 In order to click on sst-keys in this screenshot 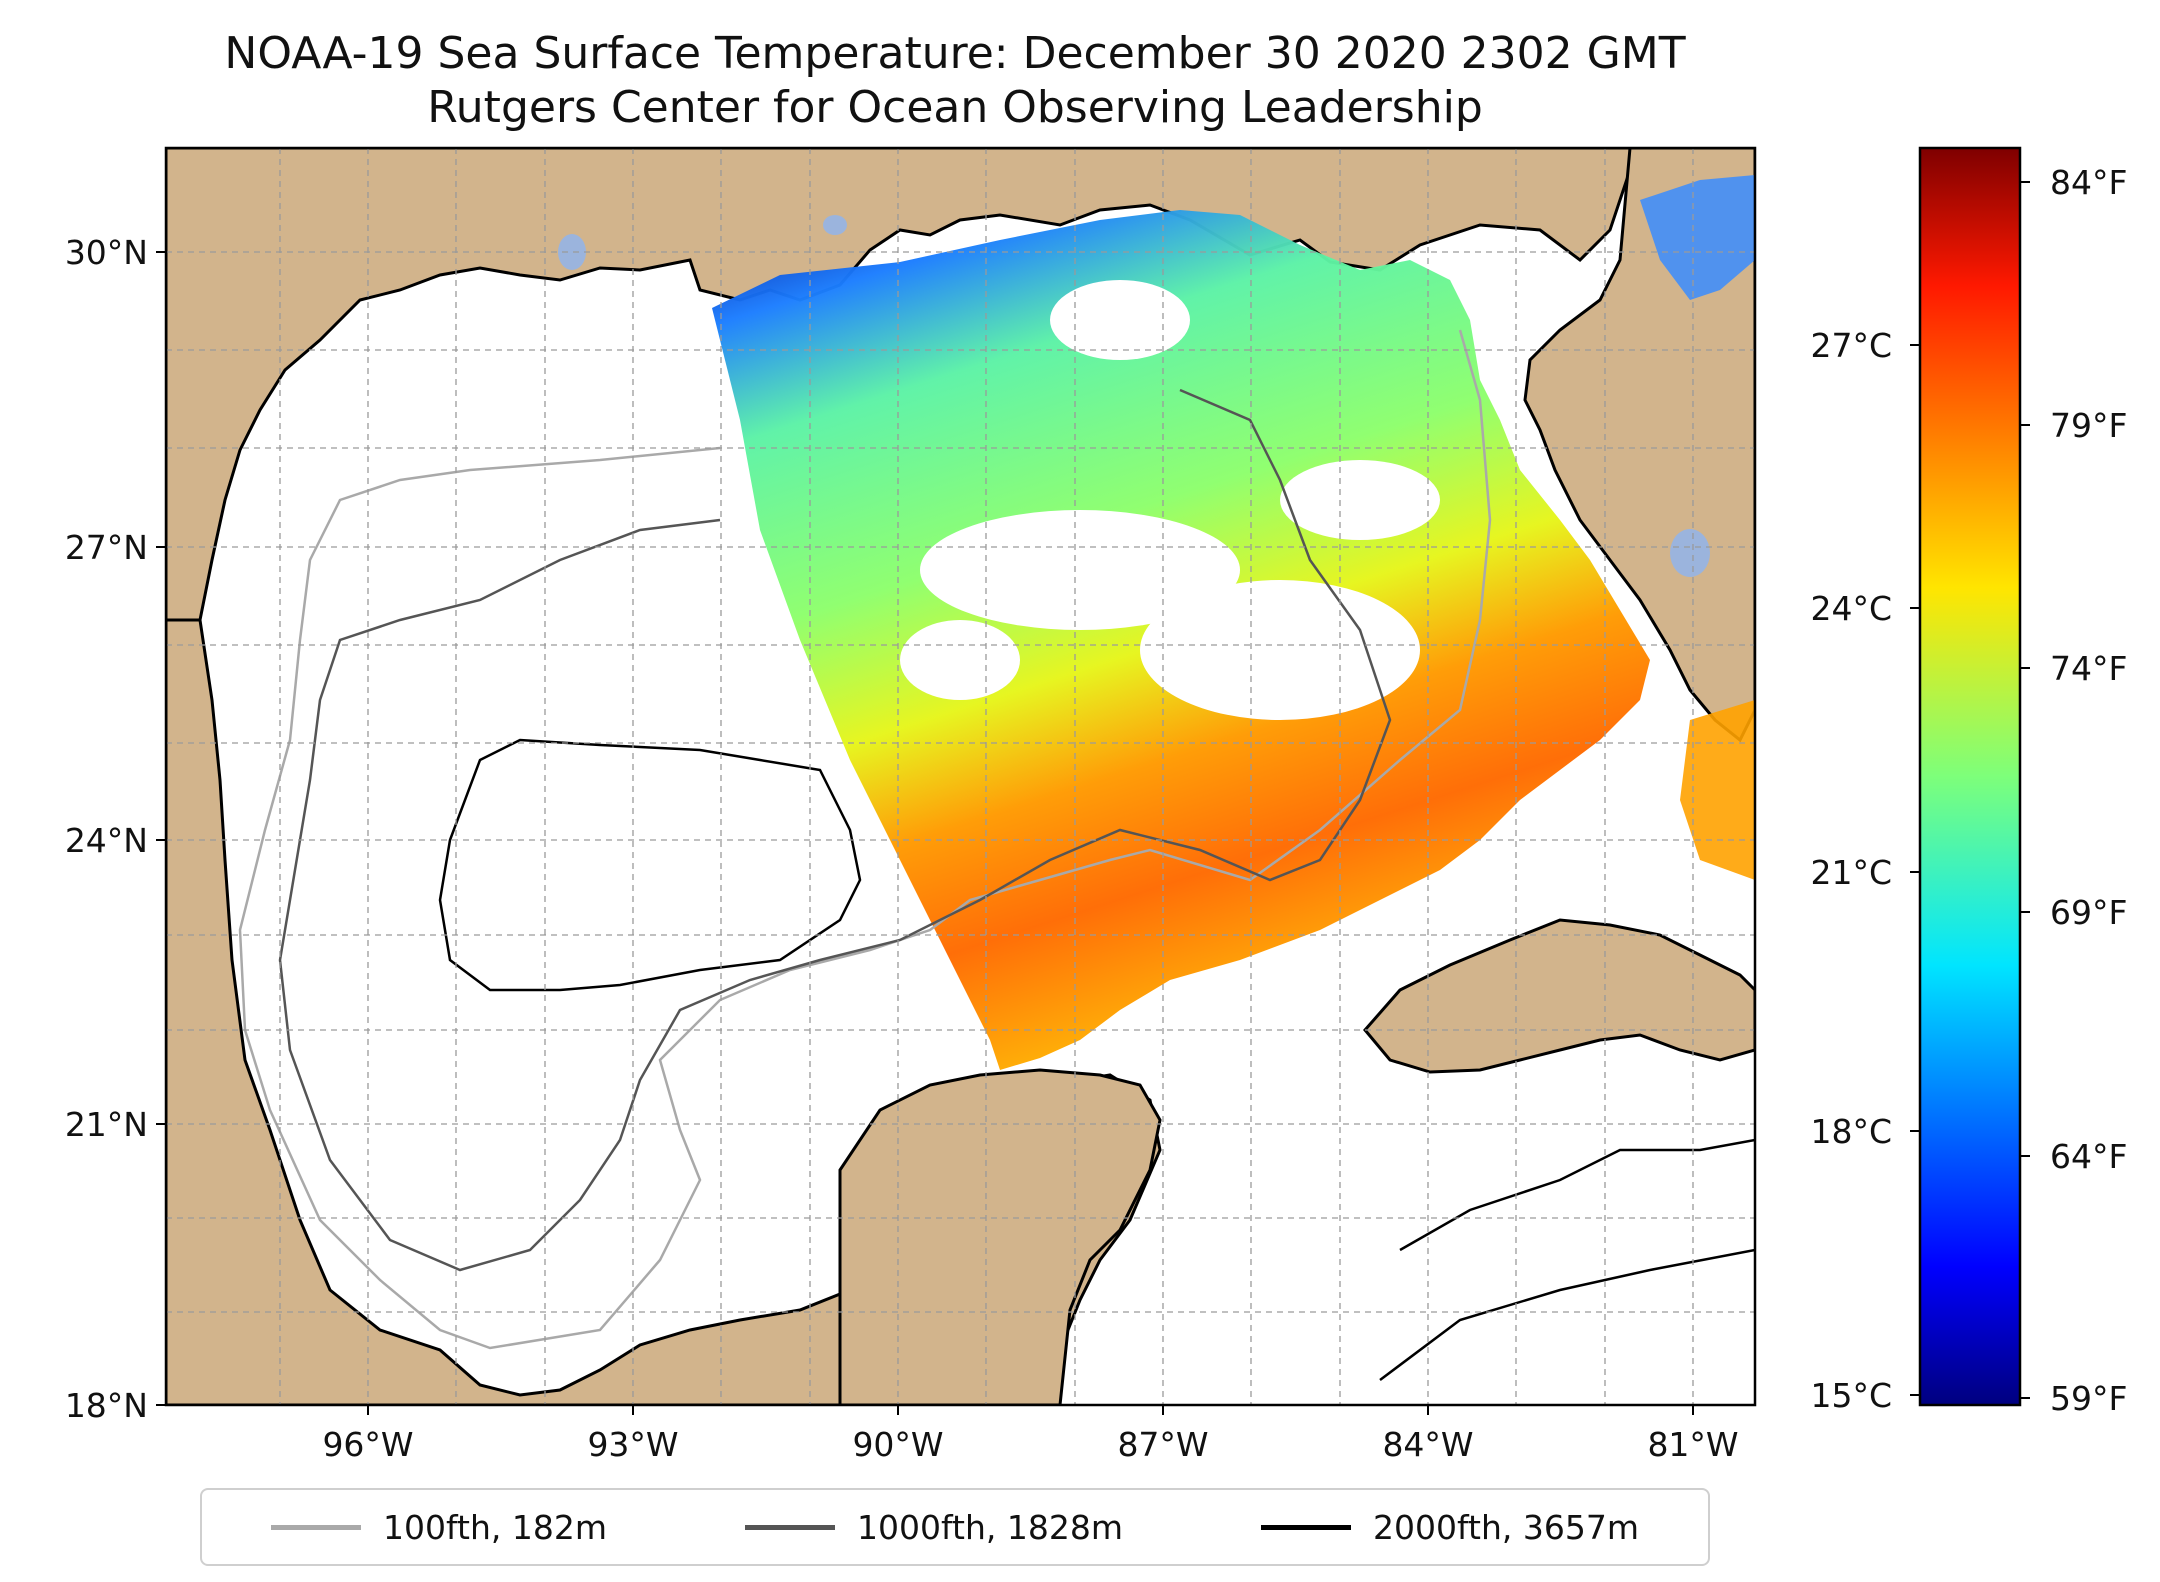, I will do `click(1717, 790)`.